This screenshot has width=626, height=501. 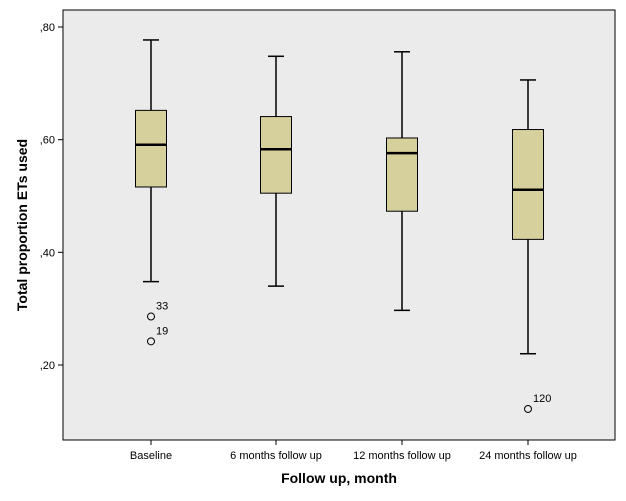 I want to click on x-tick-label: 12 months follow up, so click(x=402, y=456).